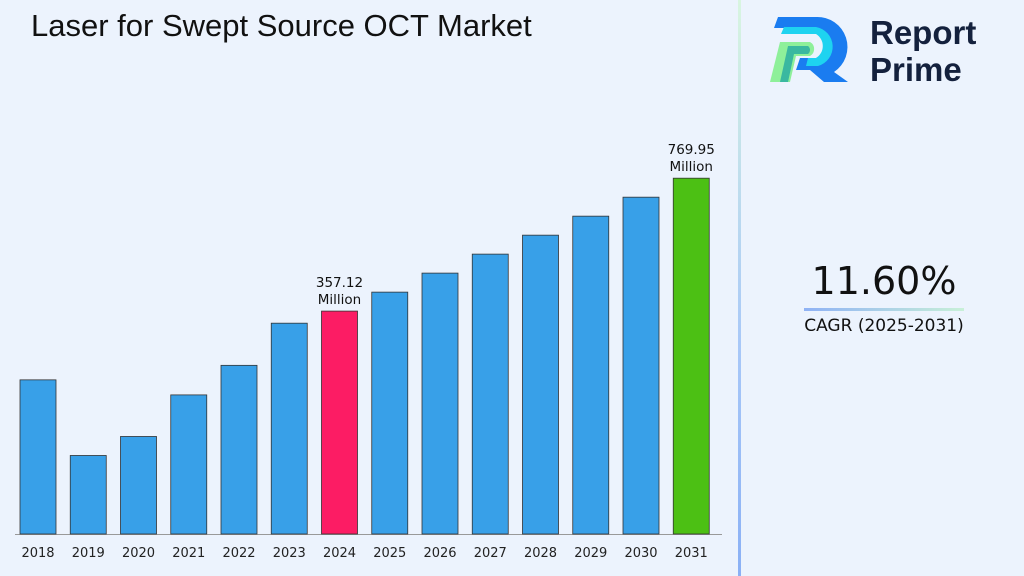  What do you see at coordinates (884, 281) in the screenshot?
I see `cagr-value: 11.60%` at bounding box center [884, 281].